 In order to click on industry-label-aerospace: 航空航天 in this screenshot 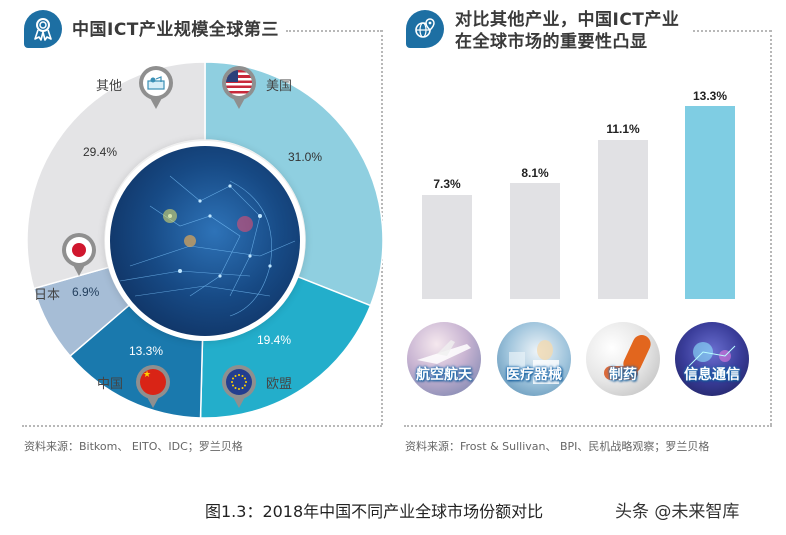, I will do `click(444, 375)`.